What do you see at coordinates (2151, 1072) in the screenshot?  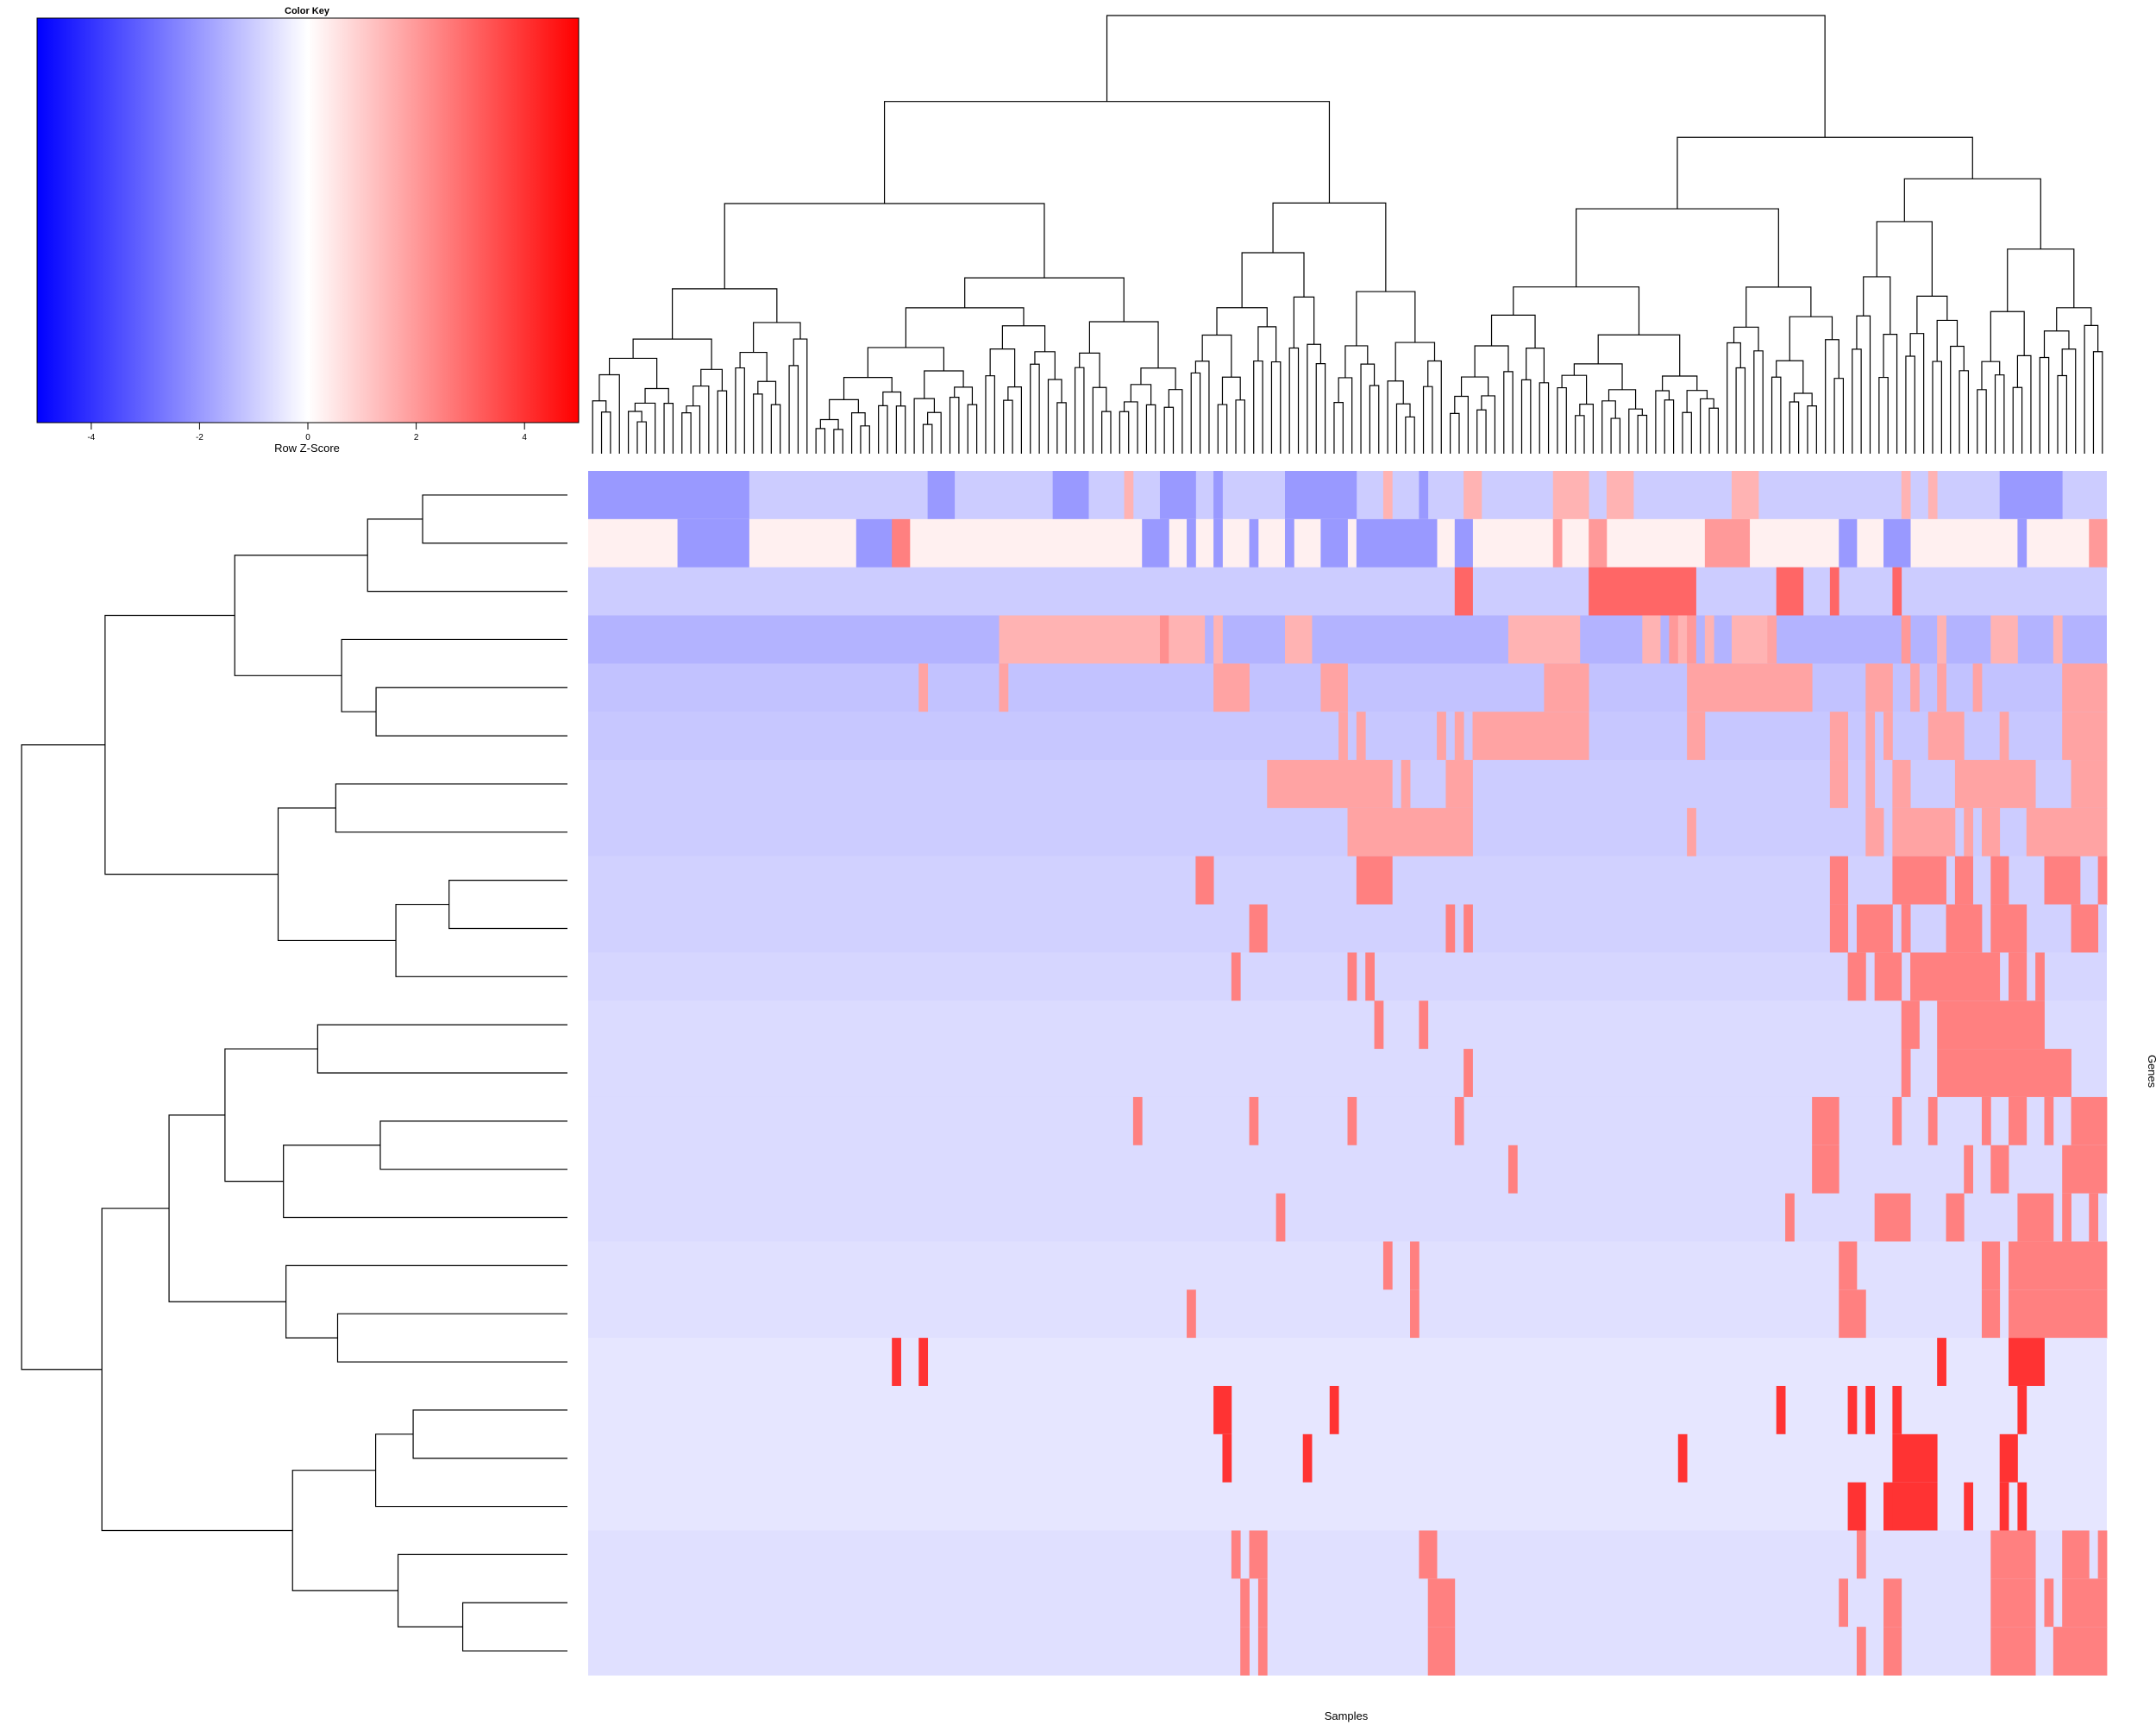 I see `y-axis-label: Genes` at bounding box center [2151, 1072].